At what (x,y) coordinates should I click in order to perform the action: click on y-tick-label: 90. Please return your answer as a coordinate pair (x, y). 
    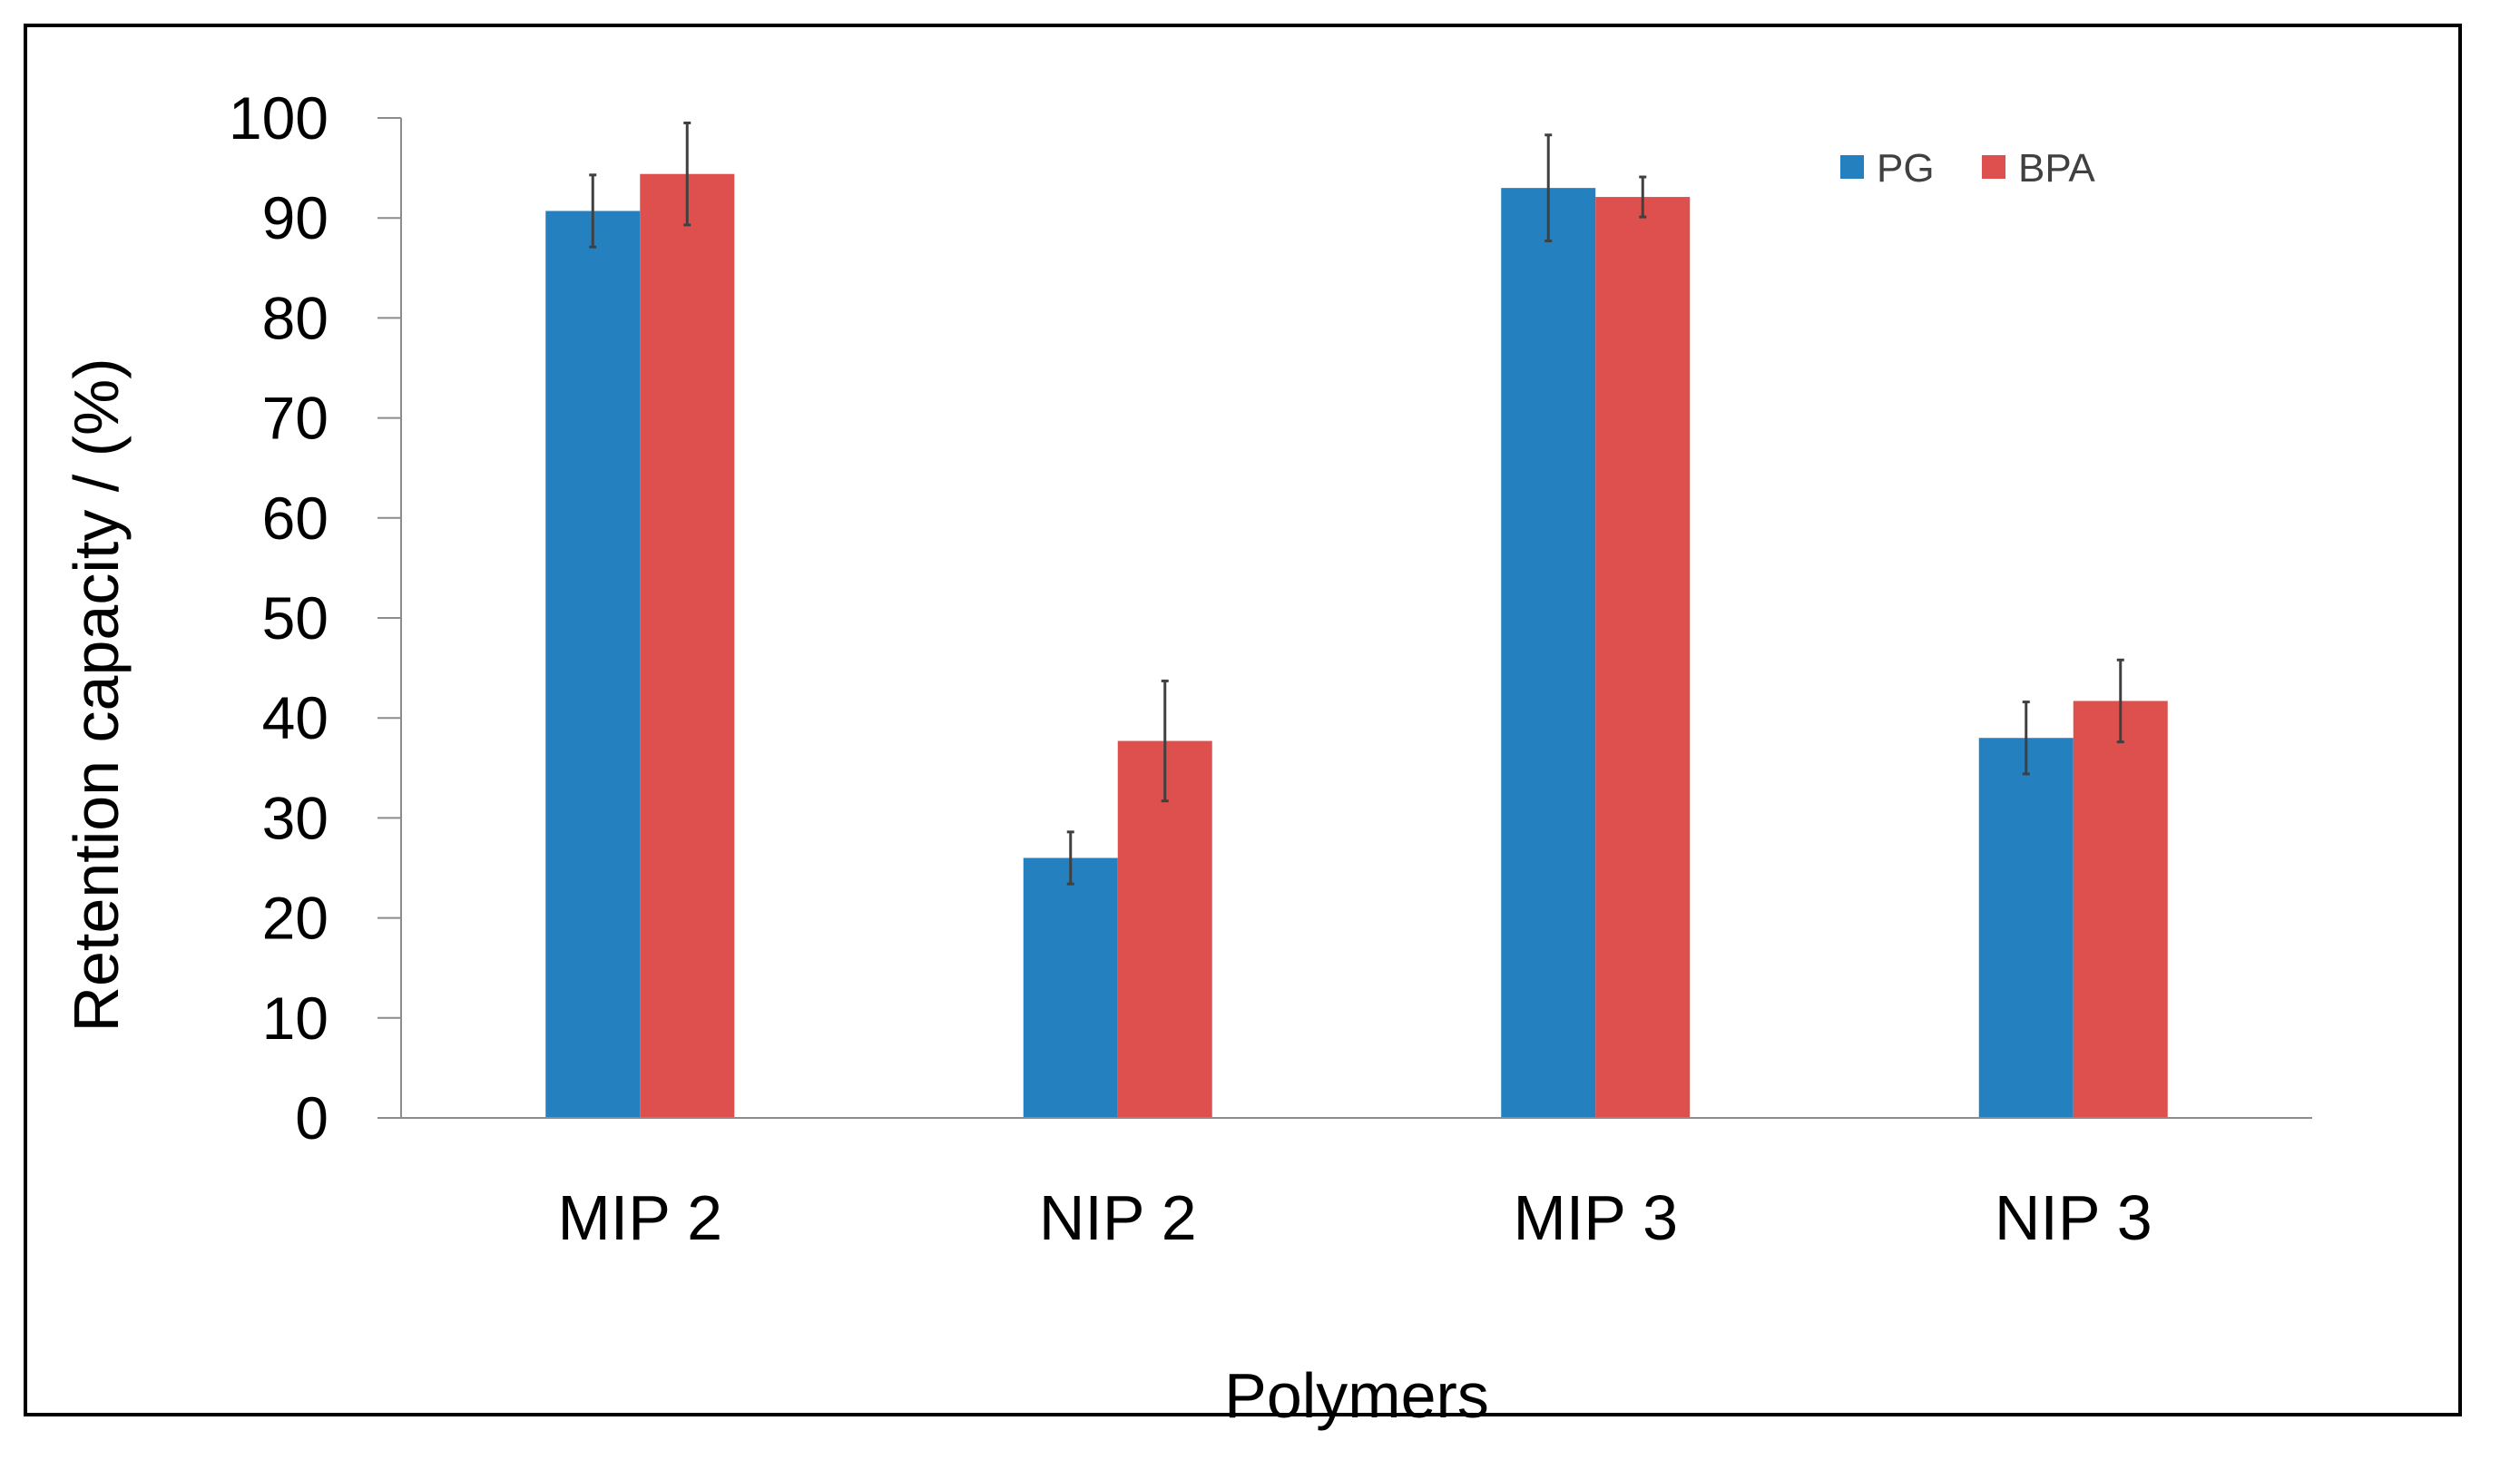
    Looking at the image, I should click on (295, 217).